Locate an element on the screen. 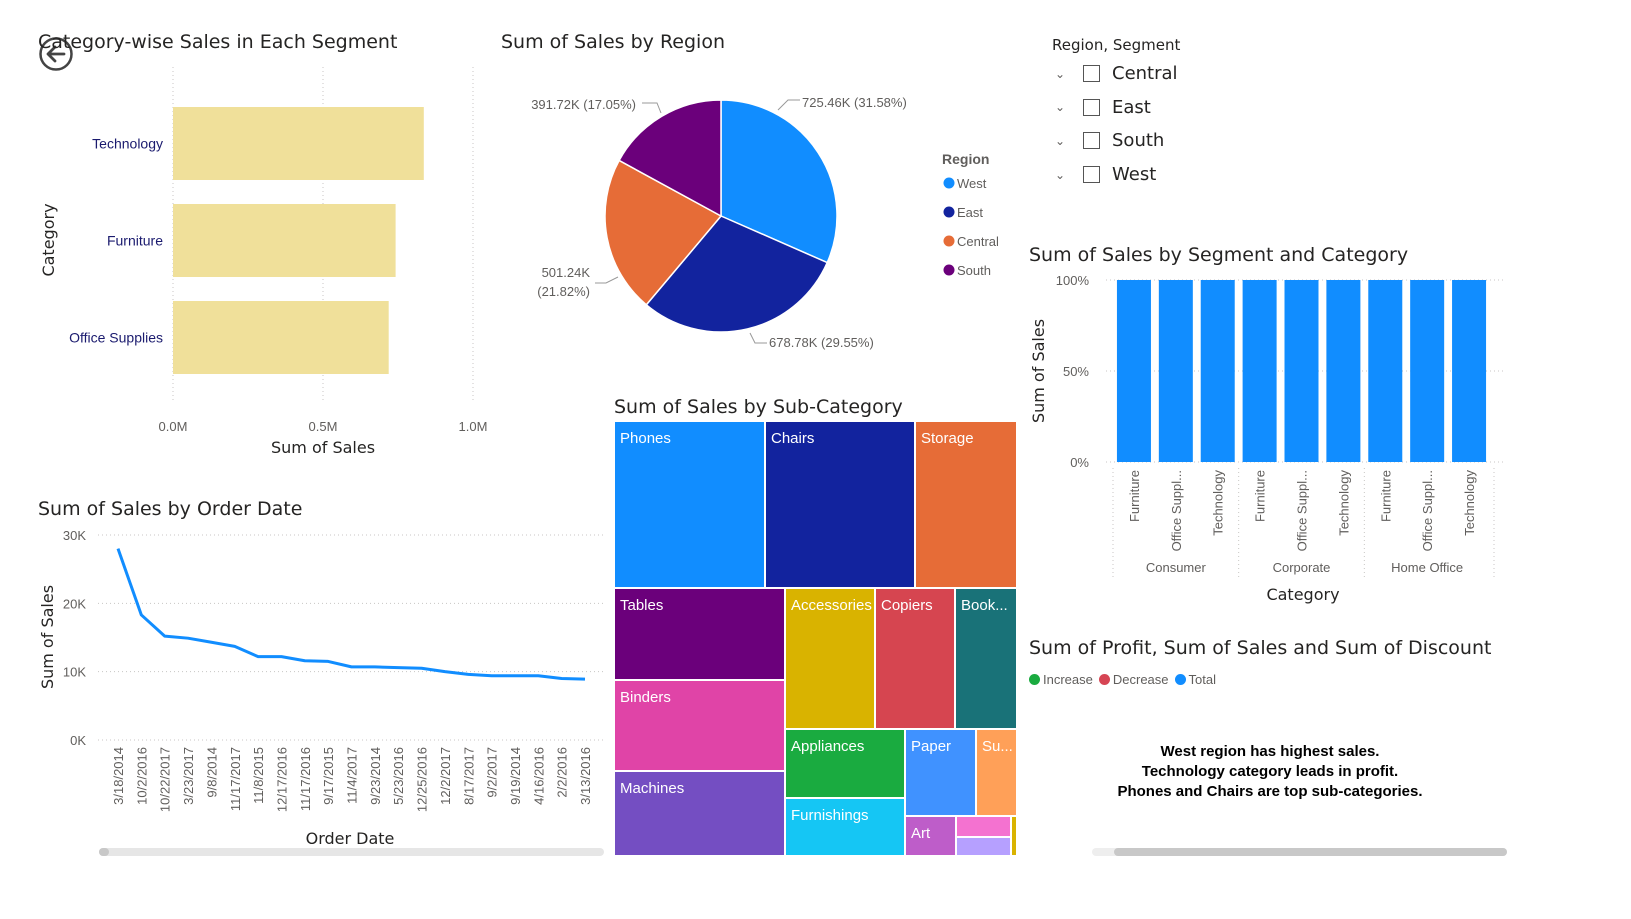 Image resolution: width=1631 pixels, height=919 pixels. col-y-axis-title: Sum of Sales is located at coordinates (1038, 371).